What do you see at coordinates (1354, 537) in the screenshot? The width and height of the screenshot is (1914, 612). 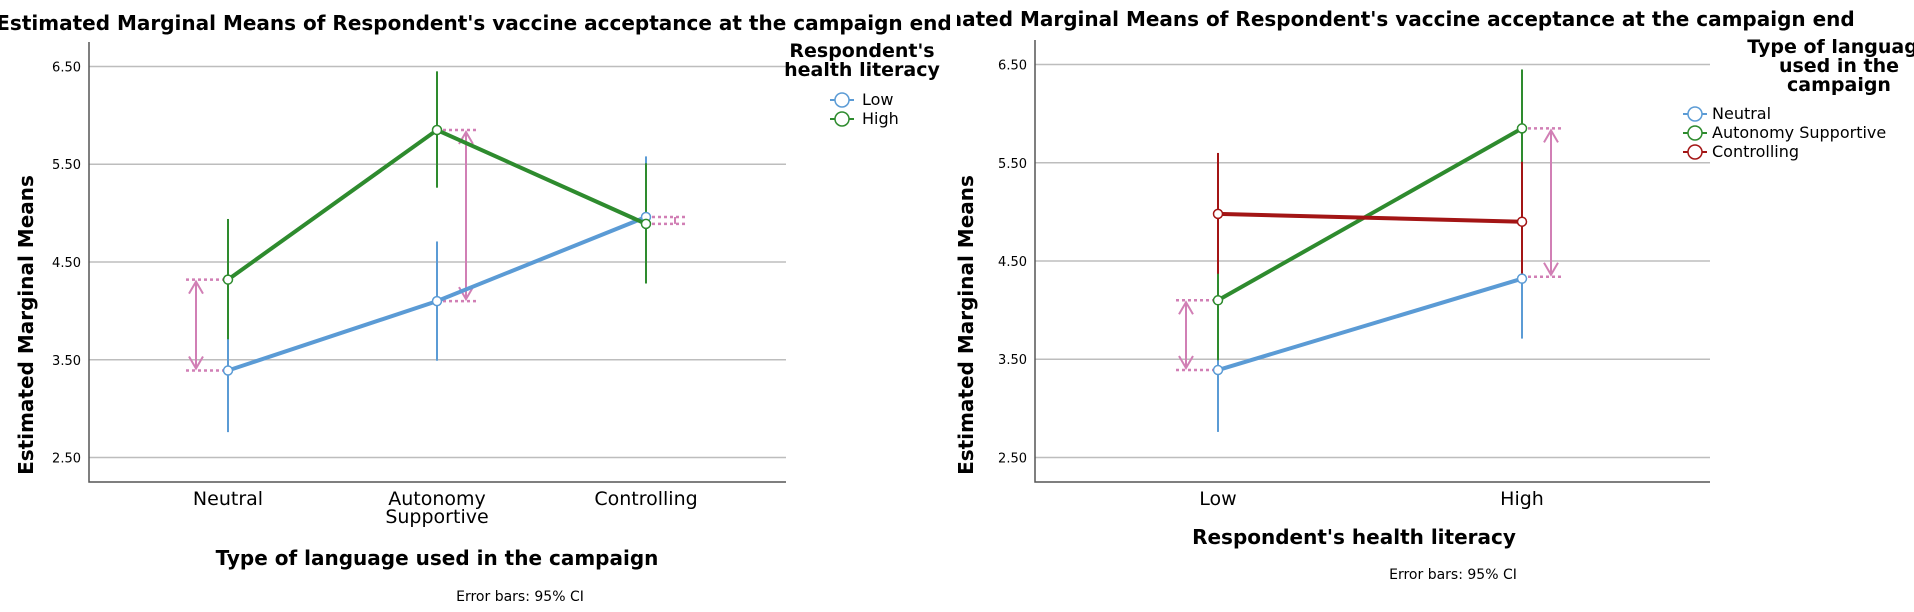 I see `x-axis-title: Respondent's health literacy` at bounding box center [1354, 537].